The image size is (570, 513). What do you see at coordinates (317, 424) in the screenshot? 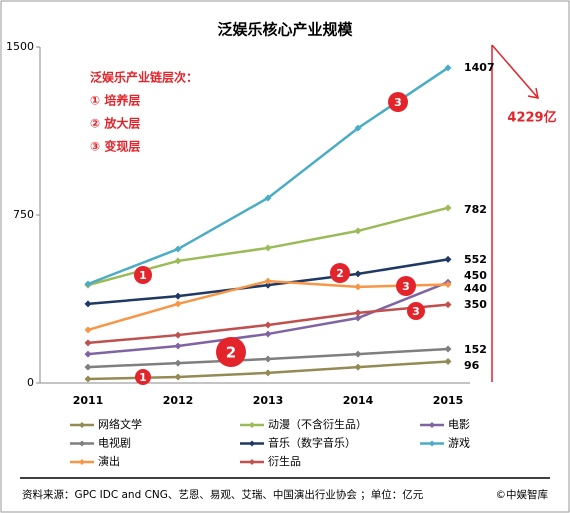
I see `legend-label: 动漫（不含衍生品）` at bounding box center [317, 424].